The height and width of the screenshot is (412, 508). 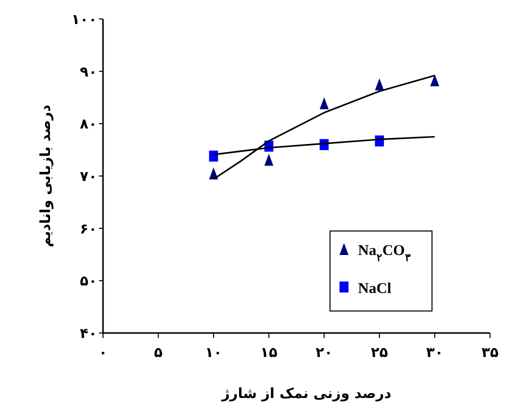 I want to click on y-tick-label: ۴۰, so click(x=88, y=334).